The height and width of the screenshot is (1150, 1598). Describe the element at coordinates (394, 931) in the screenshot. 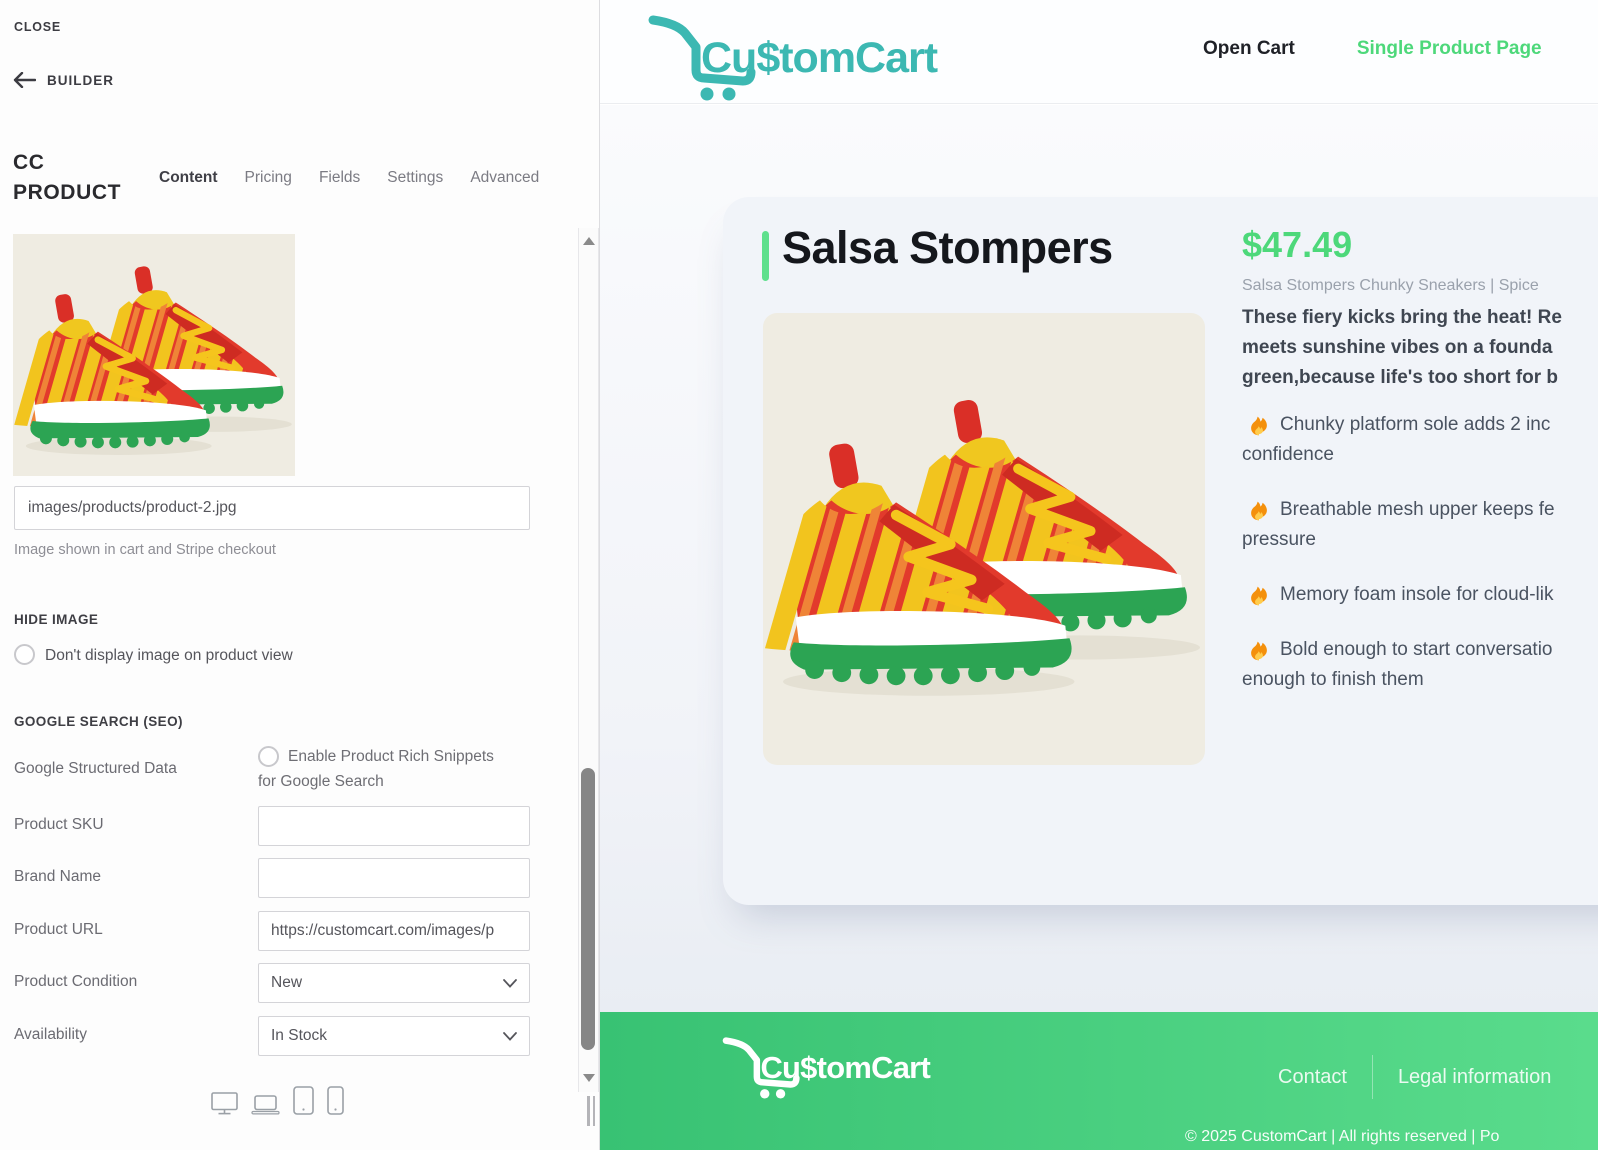

I see `product-url-input` at that location.